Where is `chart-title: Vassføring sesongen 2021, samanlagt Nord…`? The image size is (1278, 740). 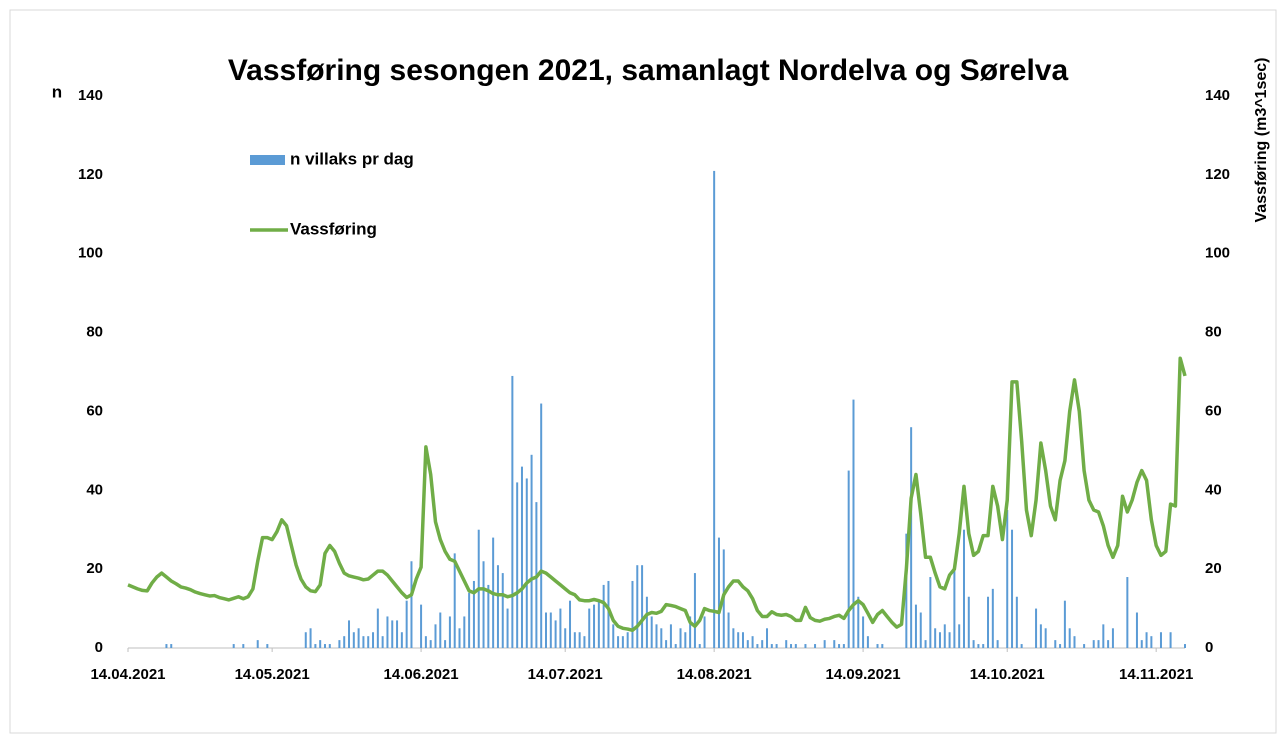 chart-title: Vassføring sesongen 2021, samanlagt Nord… is located at coordinates (648, 70).